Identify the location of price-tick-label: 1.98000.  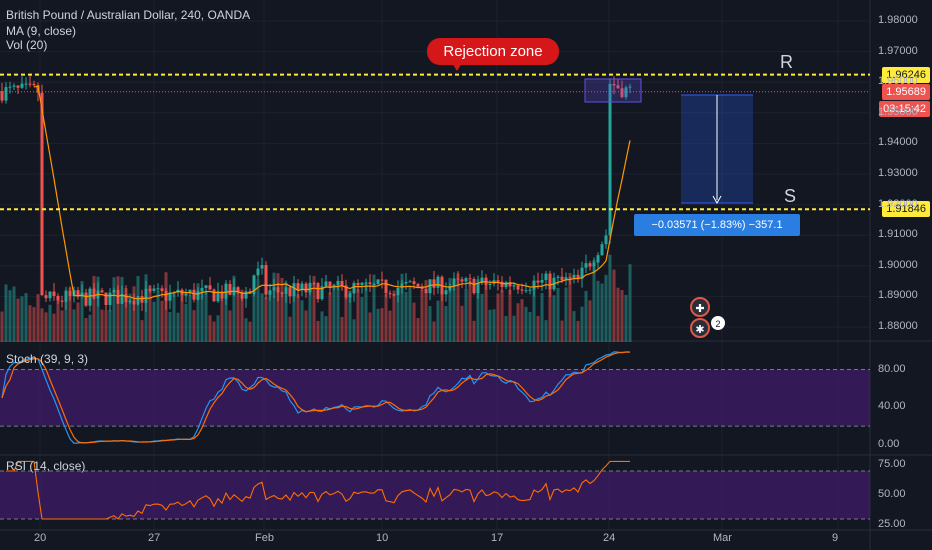
(898, 20).